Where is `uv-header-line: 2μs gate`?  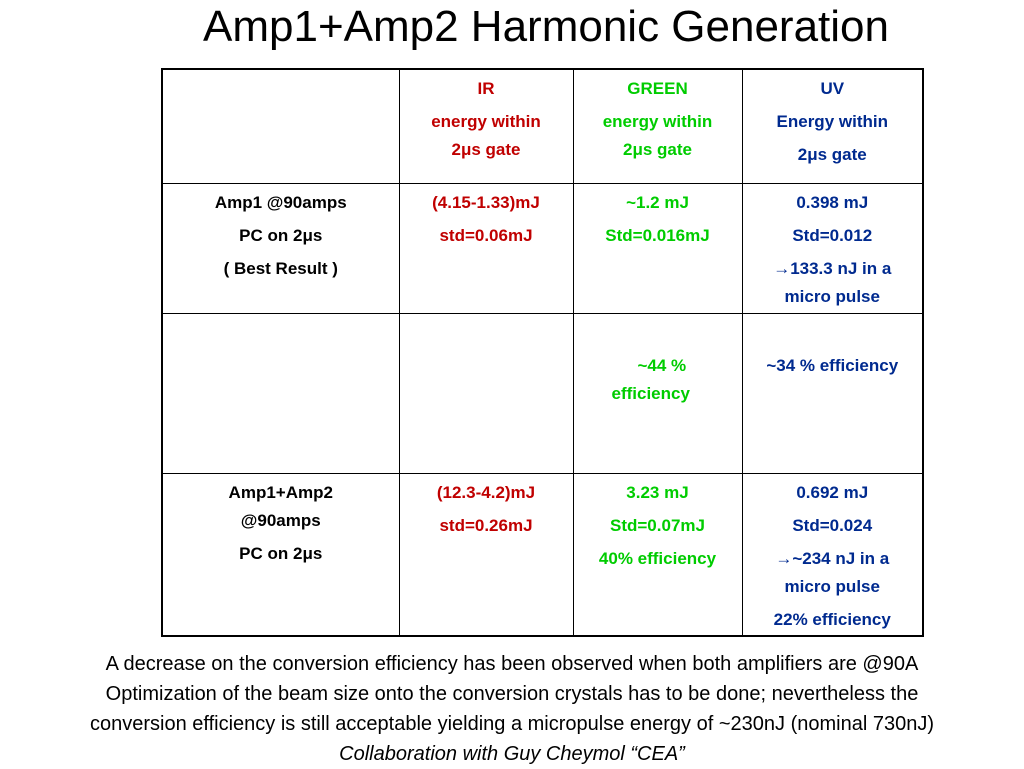 uv-header-line: 2μs gate is located at coordinates (832, 154).